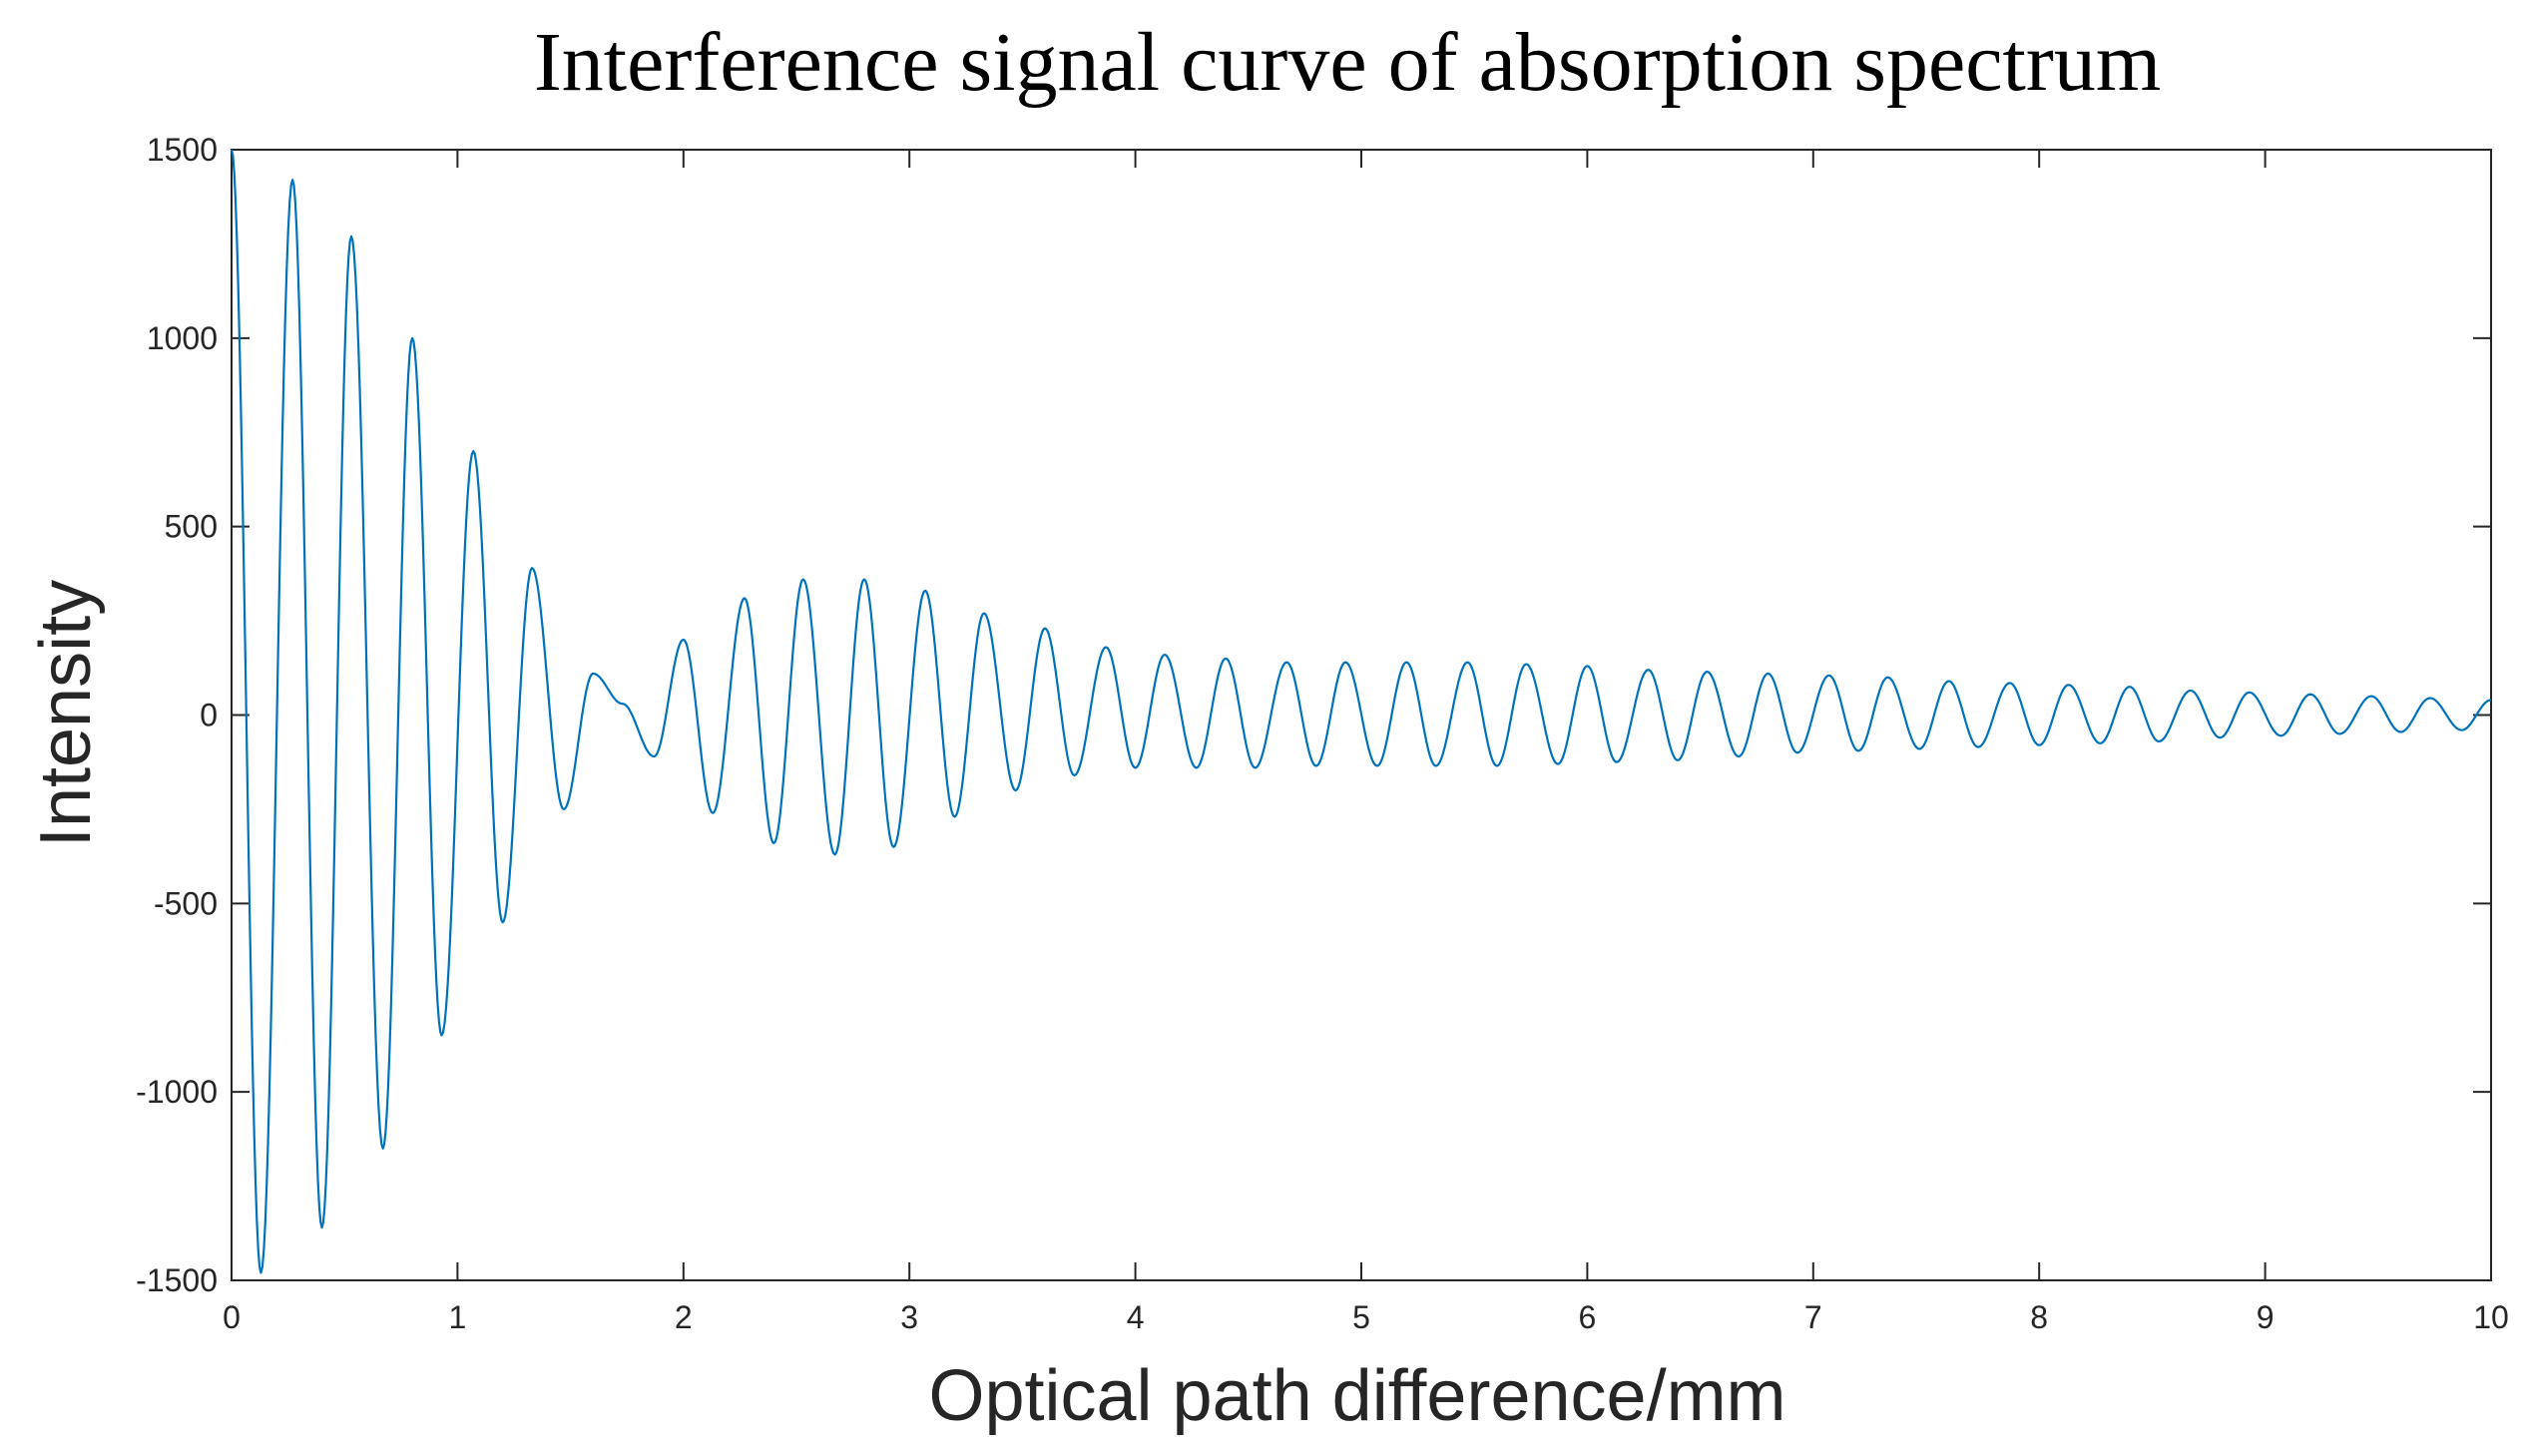 The width and height of the screenshot is (2537, 1456). Describe the element at coordinates (458, 1317) in the screenshot. I see `x-tick-label: 1` at that location.